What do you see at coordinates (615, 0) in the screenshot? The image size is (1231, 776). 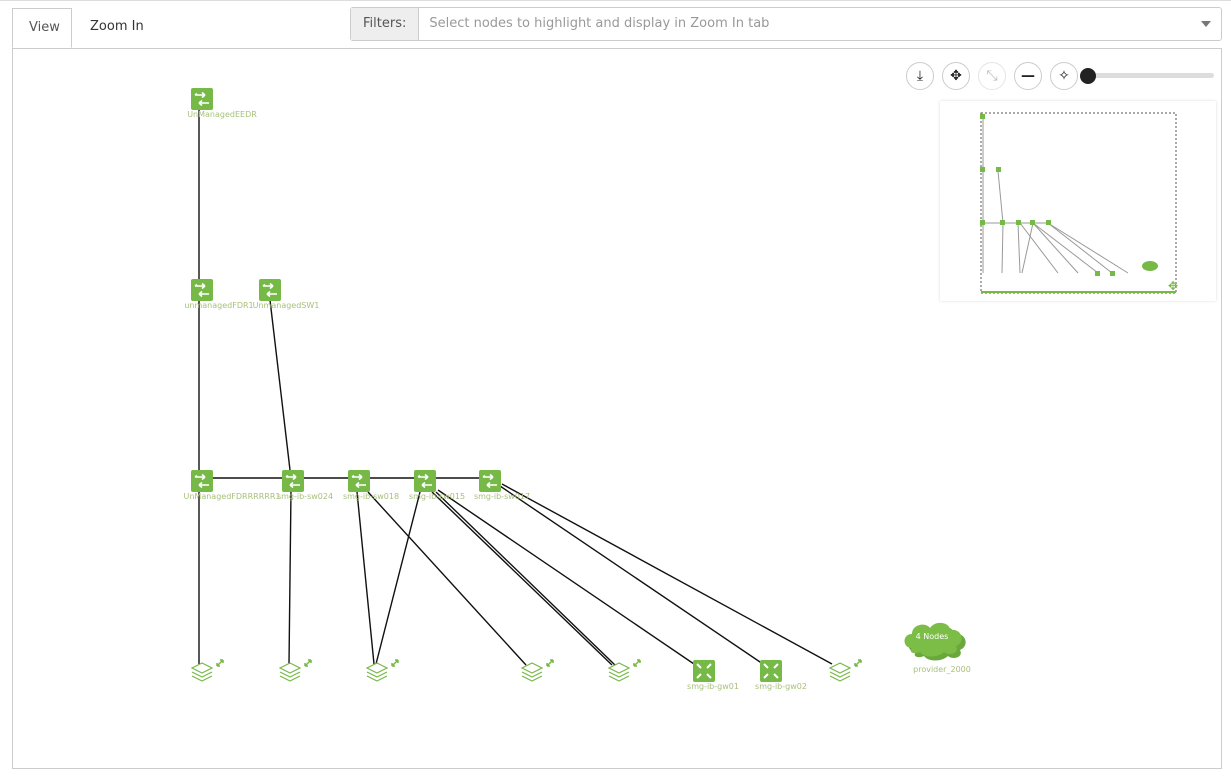 I see `top-border` at bounding box center [615, 0].